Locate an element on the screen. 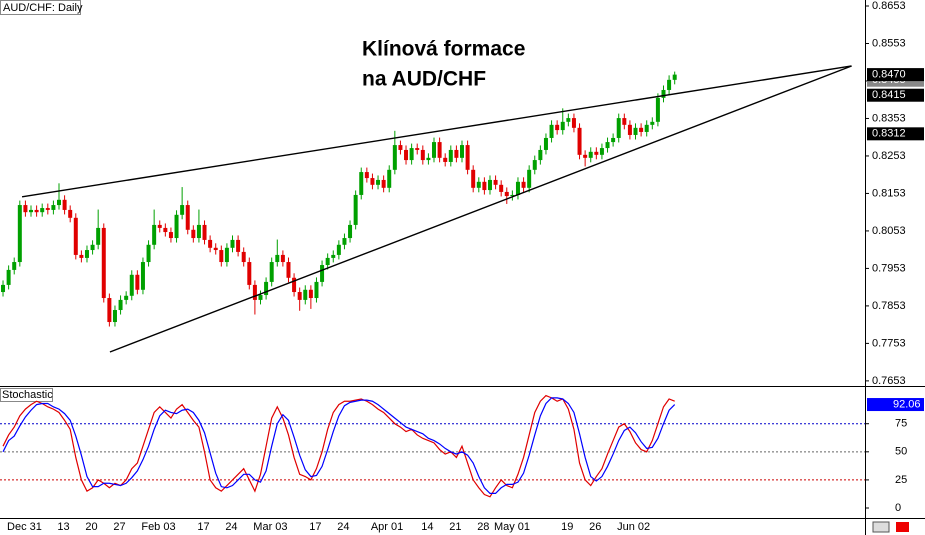  indicator-title: Stochastic is located at coordinates (27, 395).